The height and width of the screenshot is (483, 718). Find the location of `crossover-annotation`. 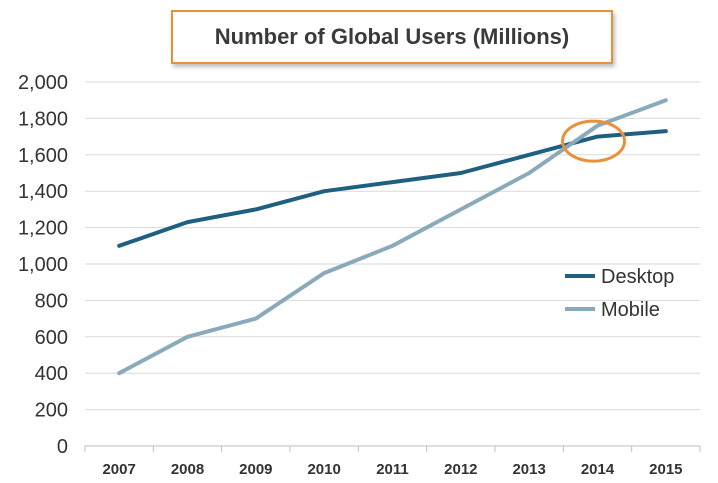

crossover-annotation is located at coordinates (593, 141).